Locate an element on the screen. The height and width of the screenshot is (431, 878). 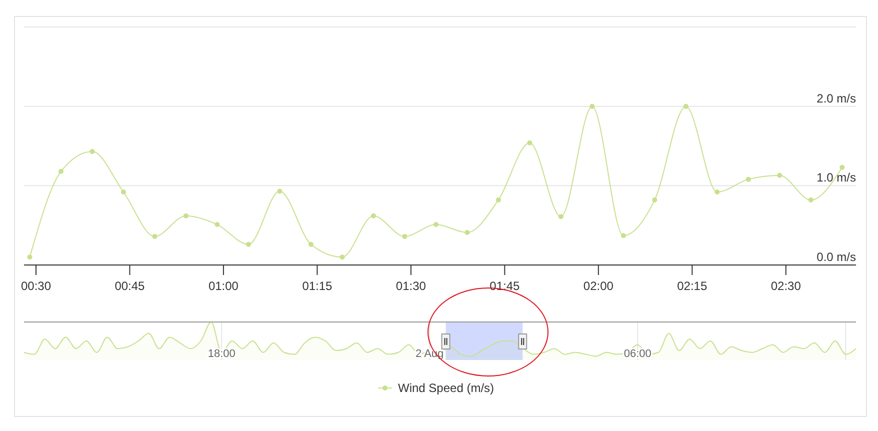
x-tick-label: 01:00 is located at coordinates (223, 286).